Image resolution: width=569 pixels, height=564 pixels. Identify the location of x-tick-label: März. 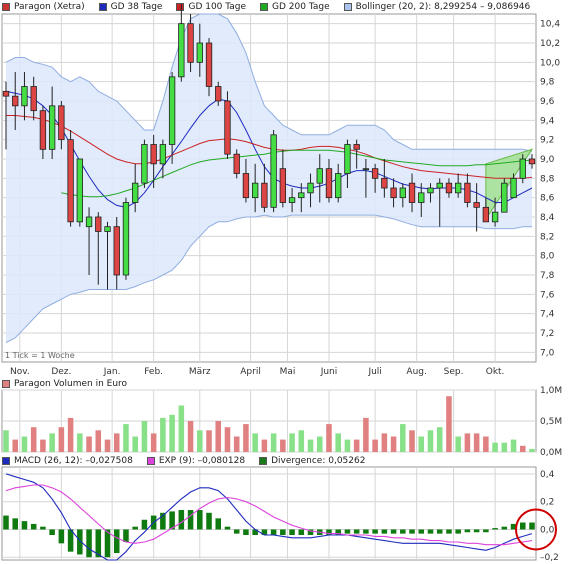
(200, 372).